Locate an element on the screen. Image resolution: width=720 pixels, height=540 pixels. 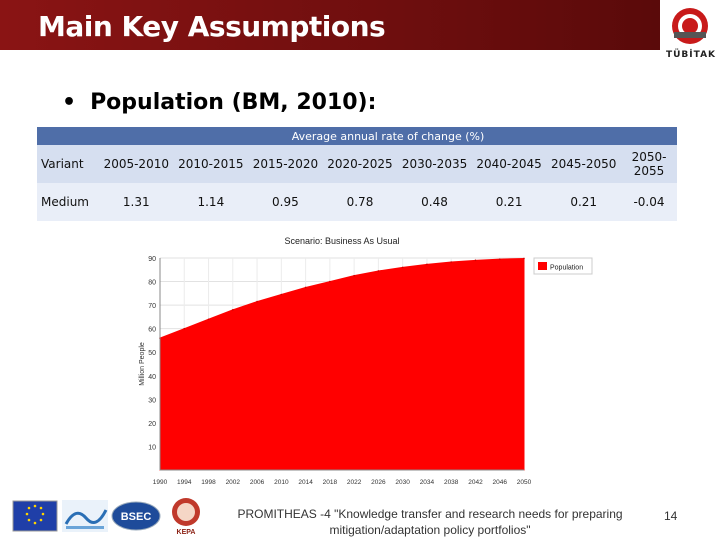
table-cell: 0.78 is located at coordinates (360, 202).